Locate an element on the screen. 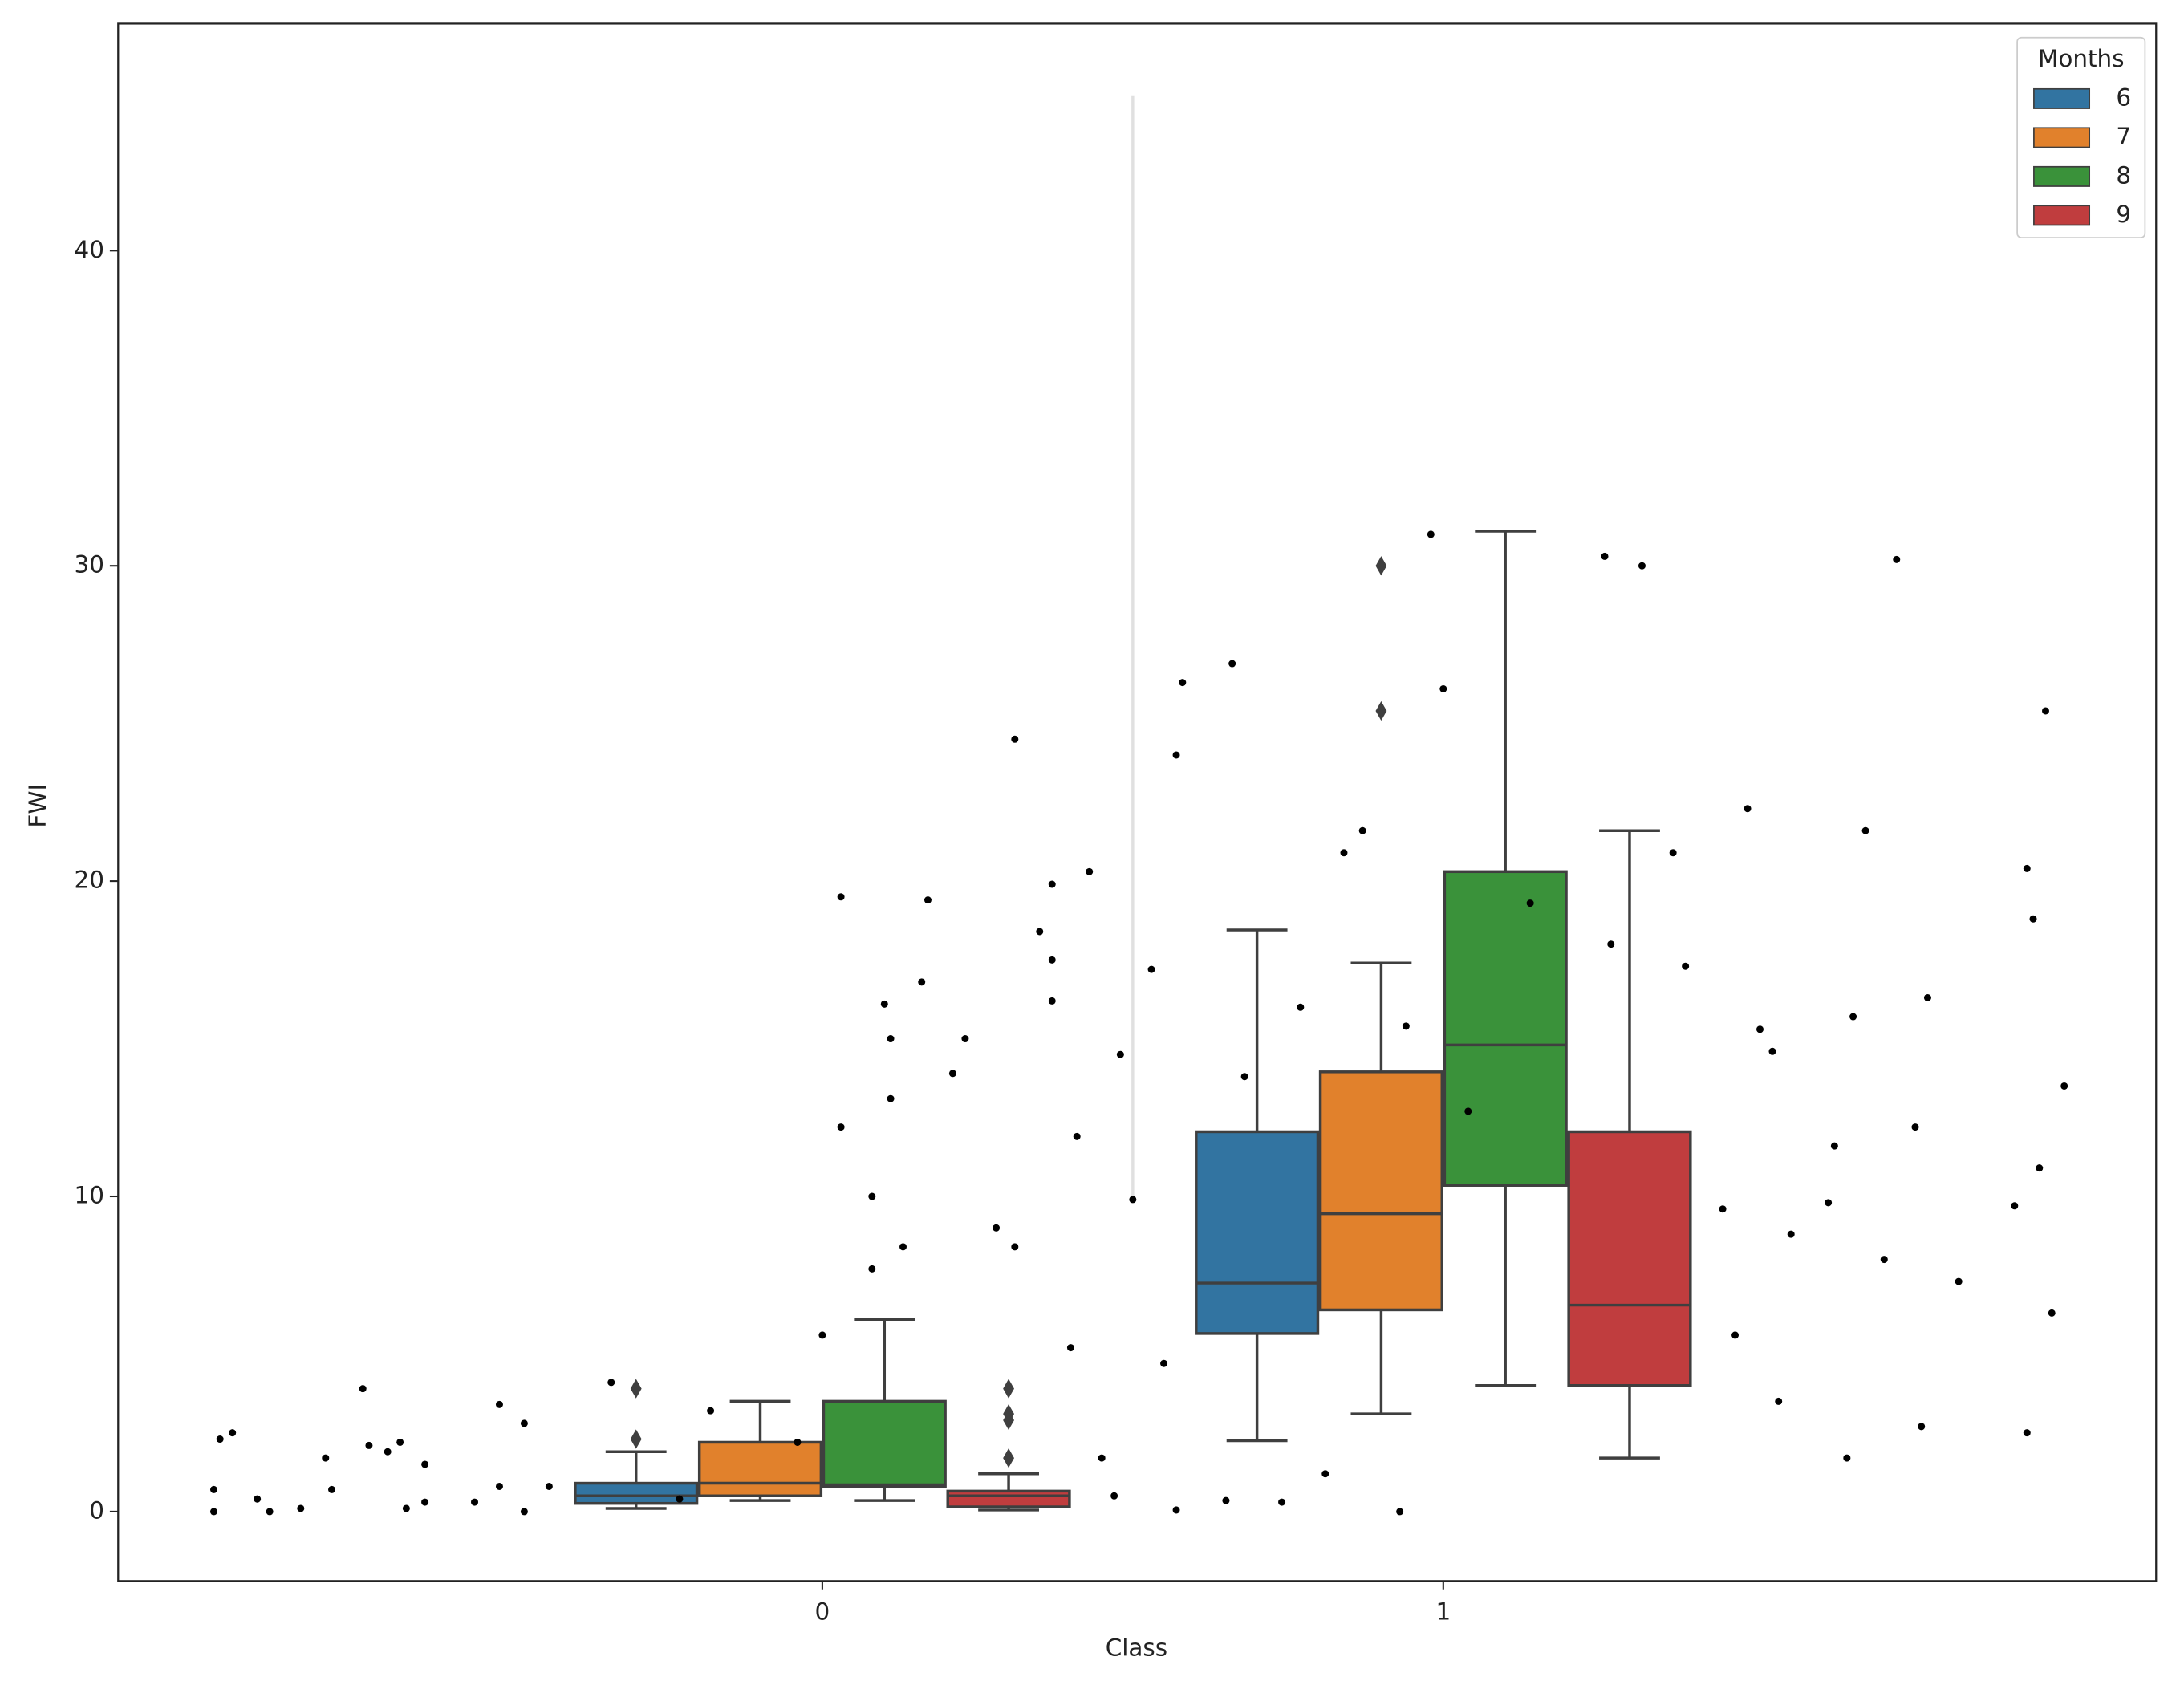  legend-label: 8 is located at coordinates (2123, 175).